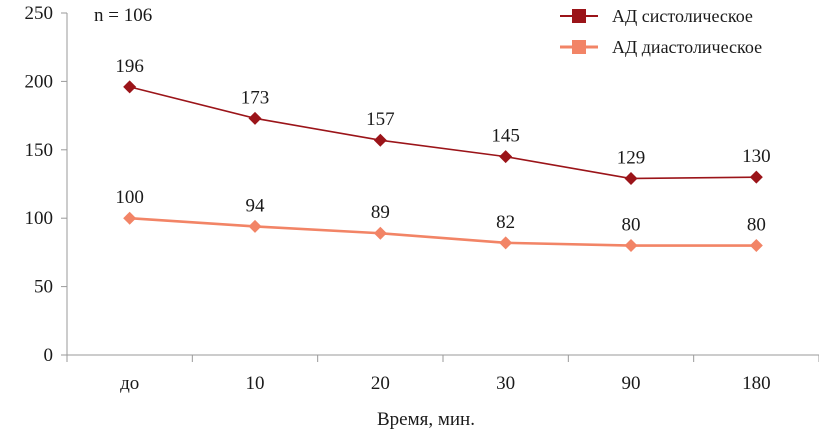 The image size is (819, 435). I want to click on y-tick-label: 100, so click(39, 218).